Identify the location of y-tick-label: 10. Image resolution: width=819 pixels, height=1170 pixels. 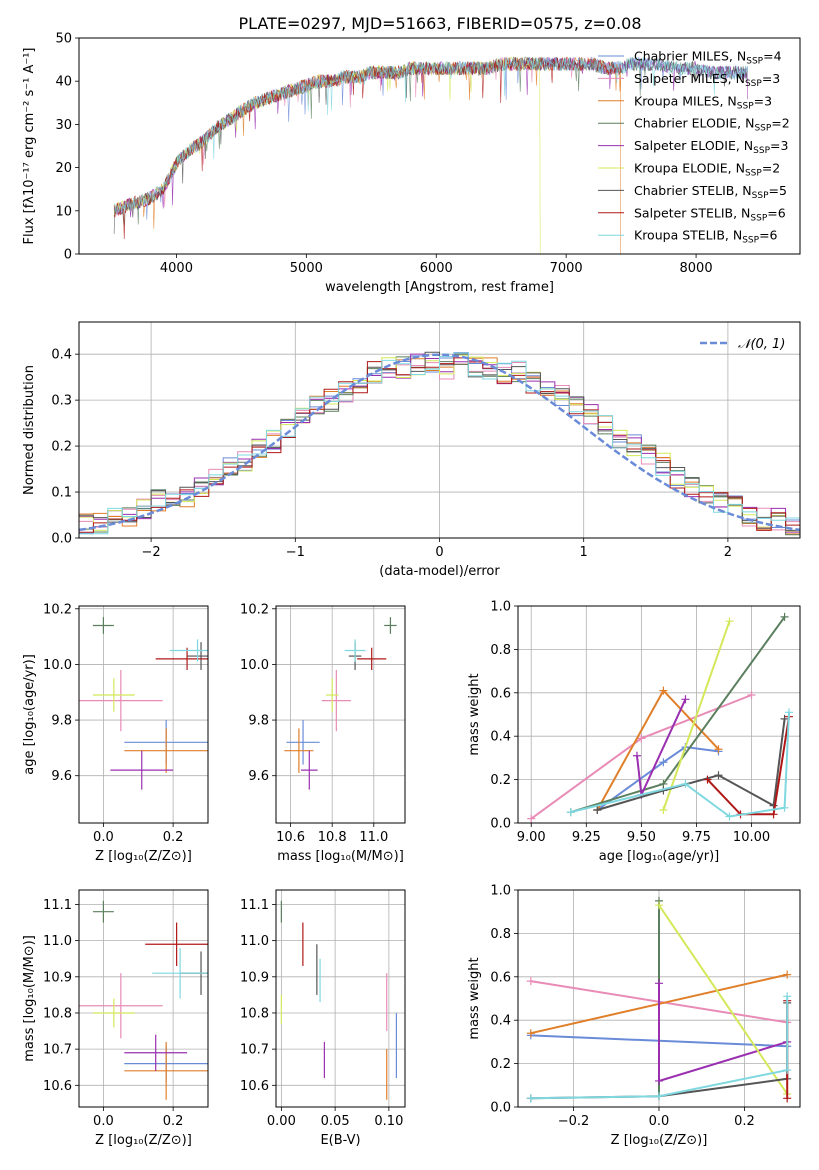
(63, 211).